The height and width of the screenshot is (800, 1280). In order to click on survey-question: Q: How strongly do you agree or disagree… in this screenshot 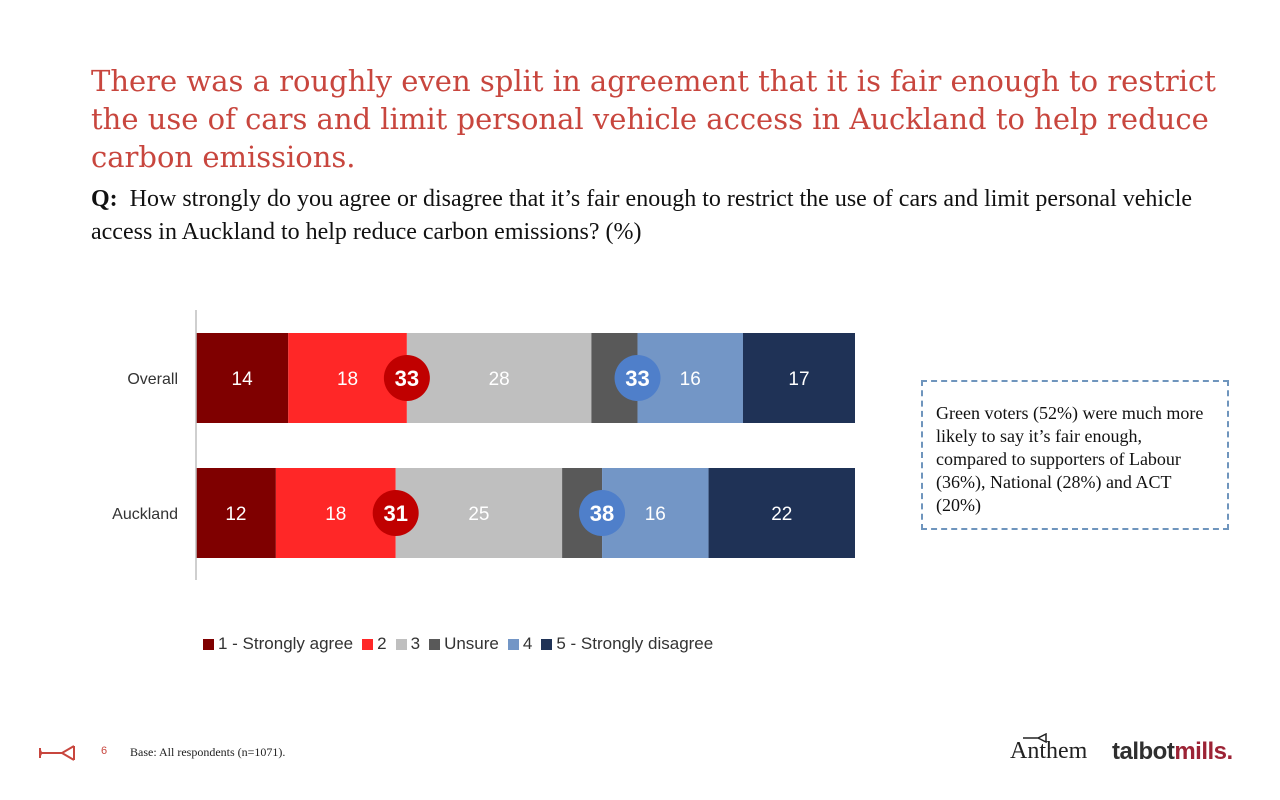, I will do `click(651, 216)`.